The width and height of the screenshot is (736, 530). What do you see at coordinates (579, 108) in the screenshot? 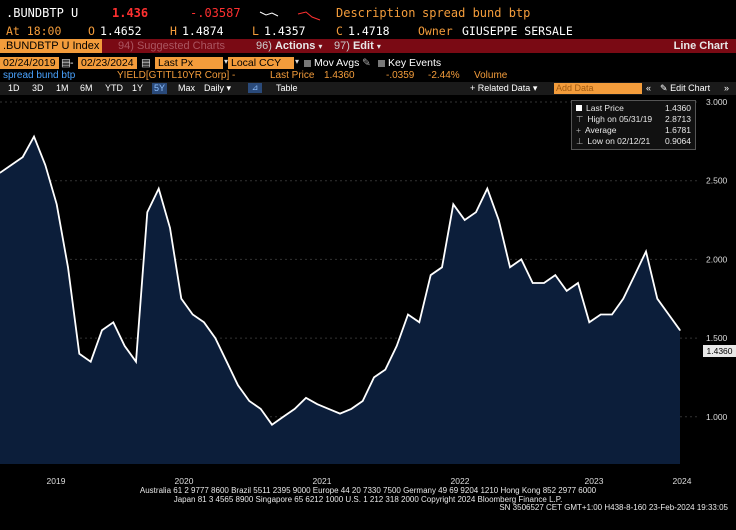
I see `square-icon` at bounding box center [579, 108].